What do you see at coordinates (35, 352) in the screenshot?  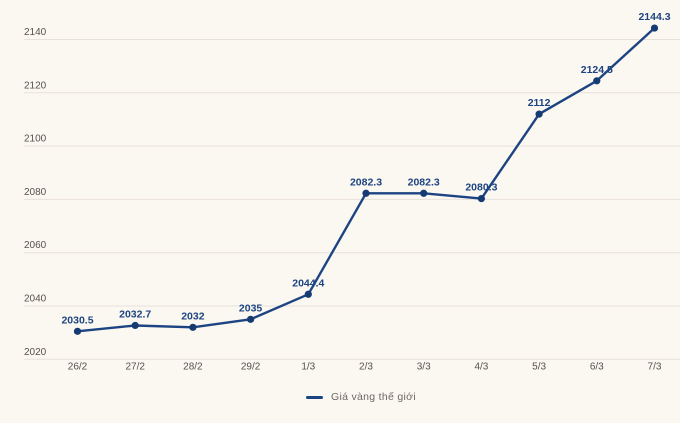 I see `y-axis-label: 2020` at bounding box center [35, 352].